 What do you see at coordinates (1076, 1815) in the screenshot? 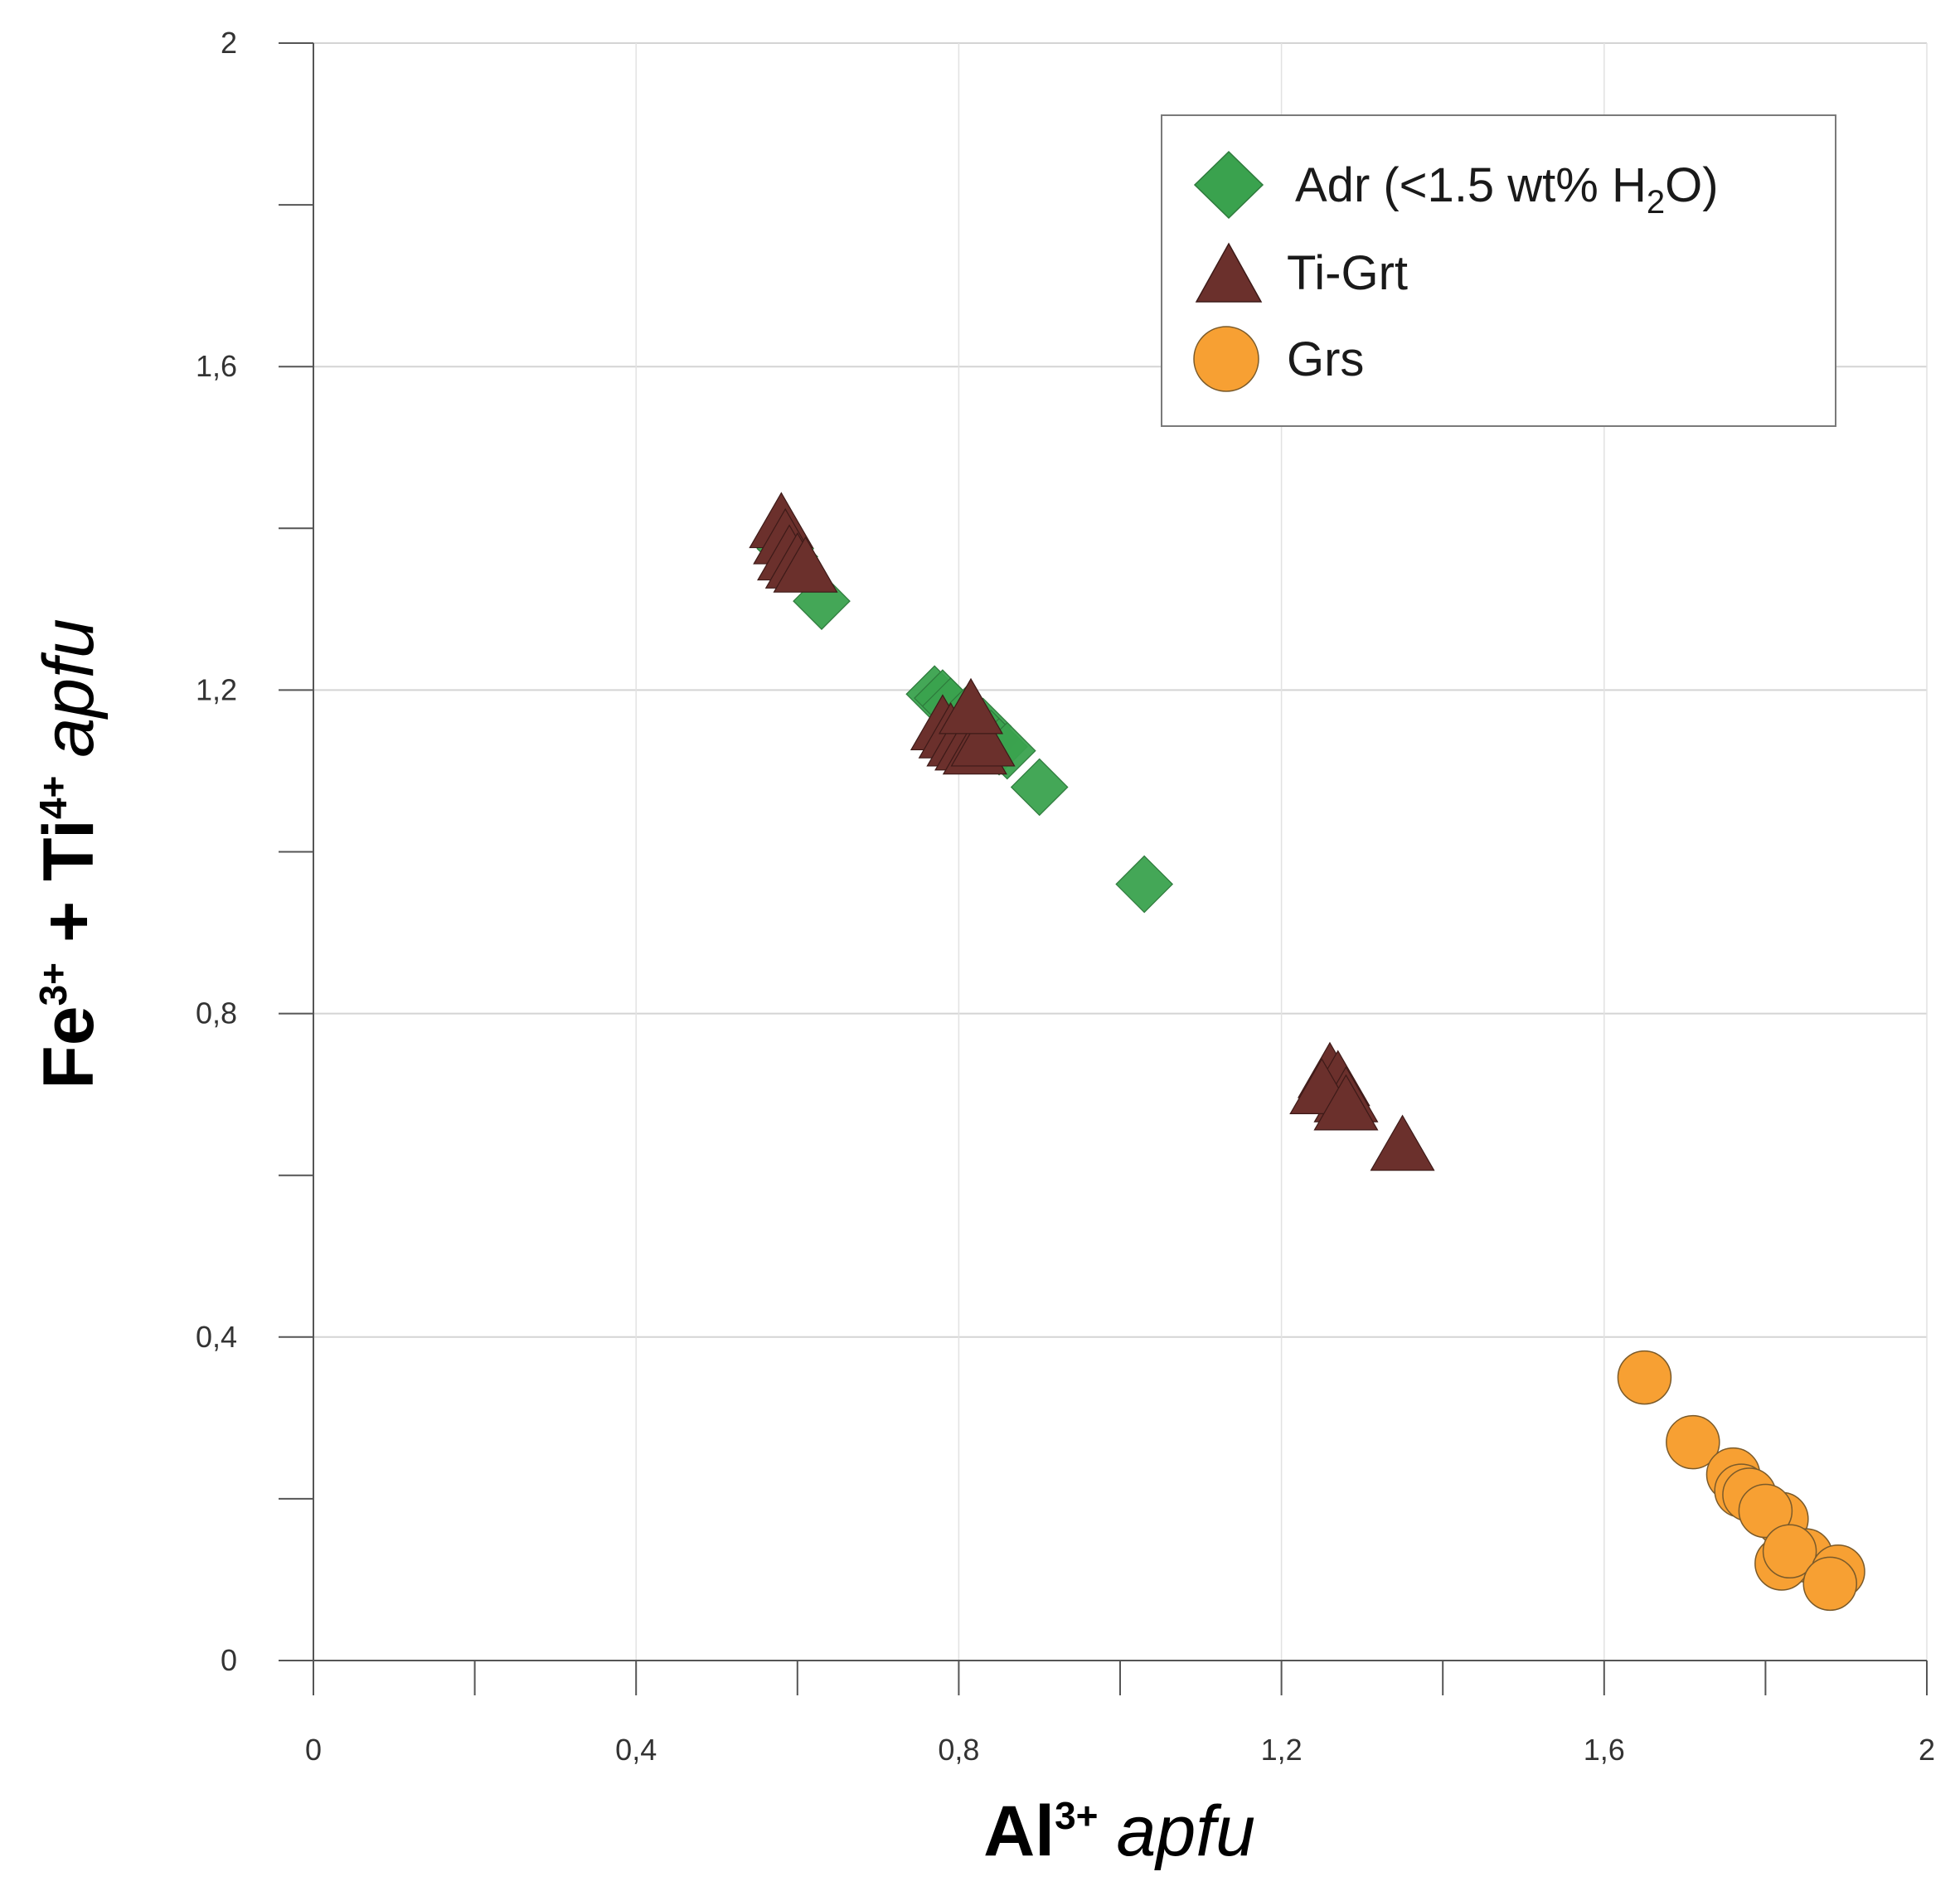
I see `x-axis-title-sup: 3+` at bounding box center [1076, 1815].